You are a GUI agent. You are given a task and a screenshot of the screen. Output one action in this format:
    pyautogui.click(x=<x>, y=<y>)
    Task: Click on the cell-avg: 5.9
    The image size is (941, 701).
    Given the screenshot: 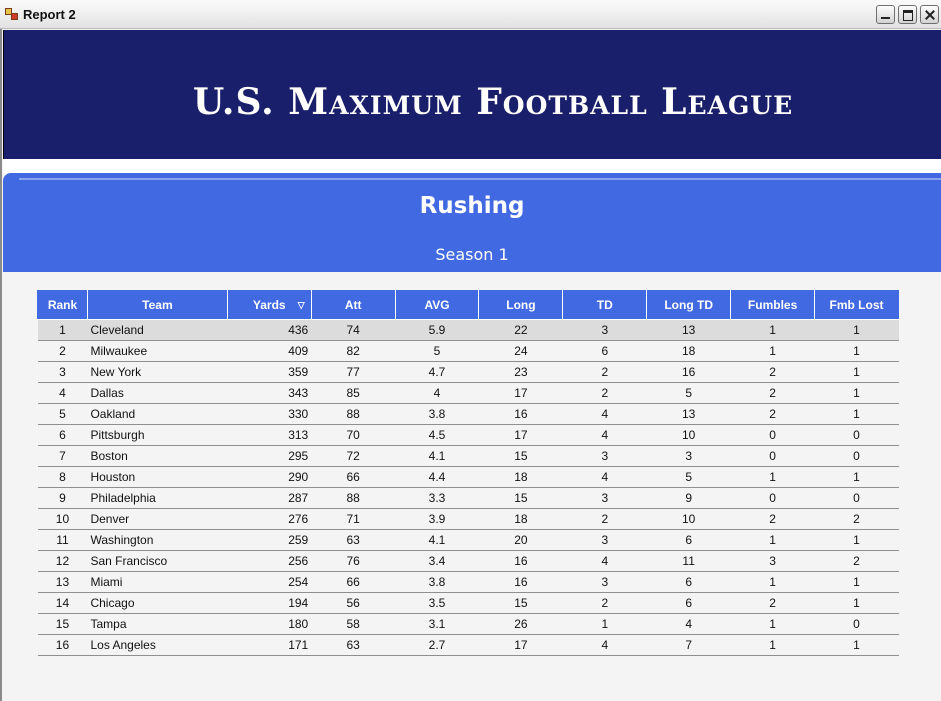 What is the action you would take?
    pyautogui.click(x=437, y=330)
    